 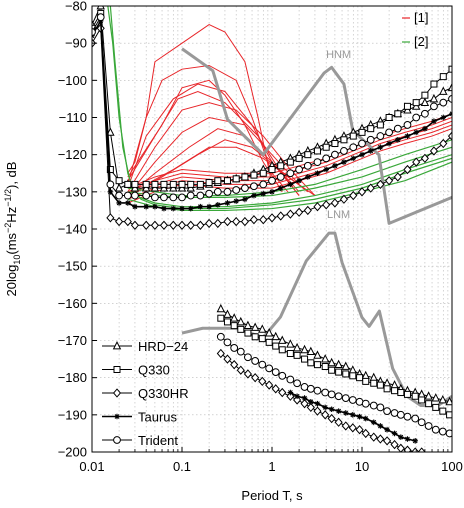 I want to click on legend-item: Trident, so click(x=140, y=440).